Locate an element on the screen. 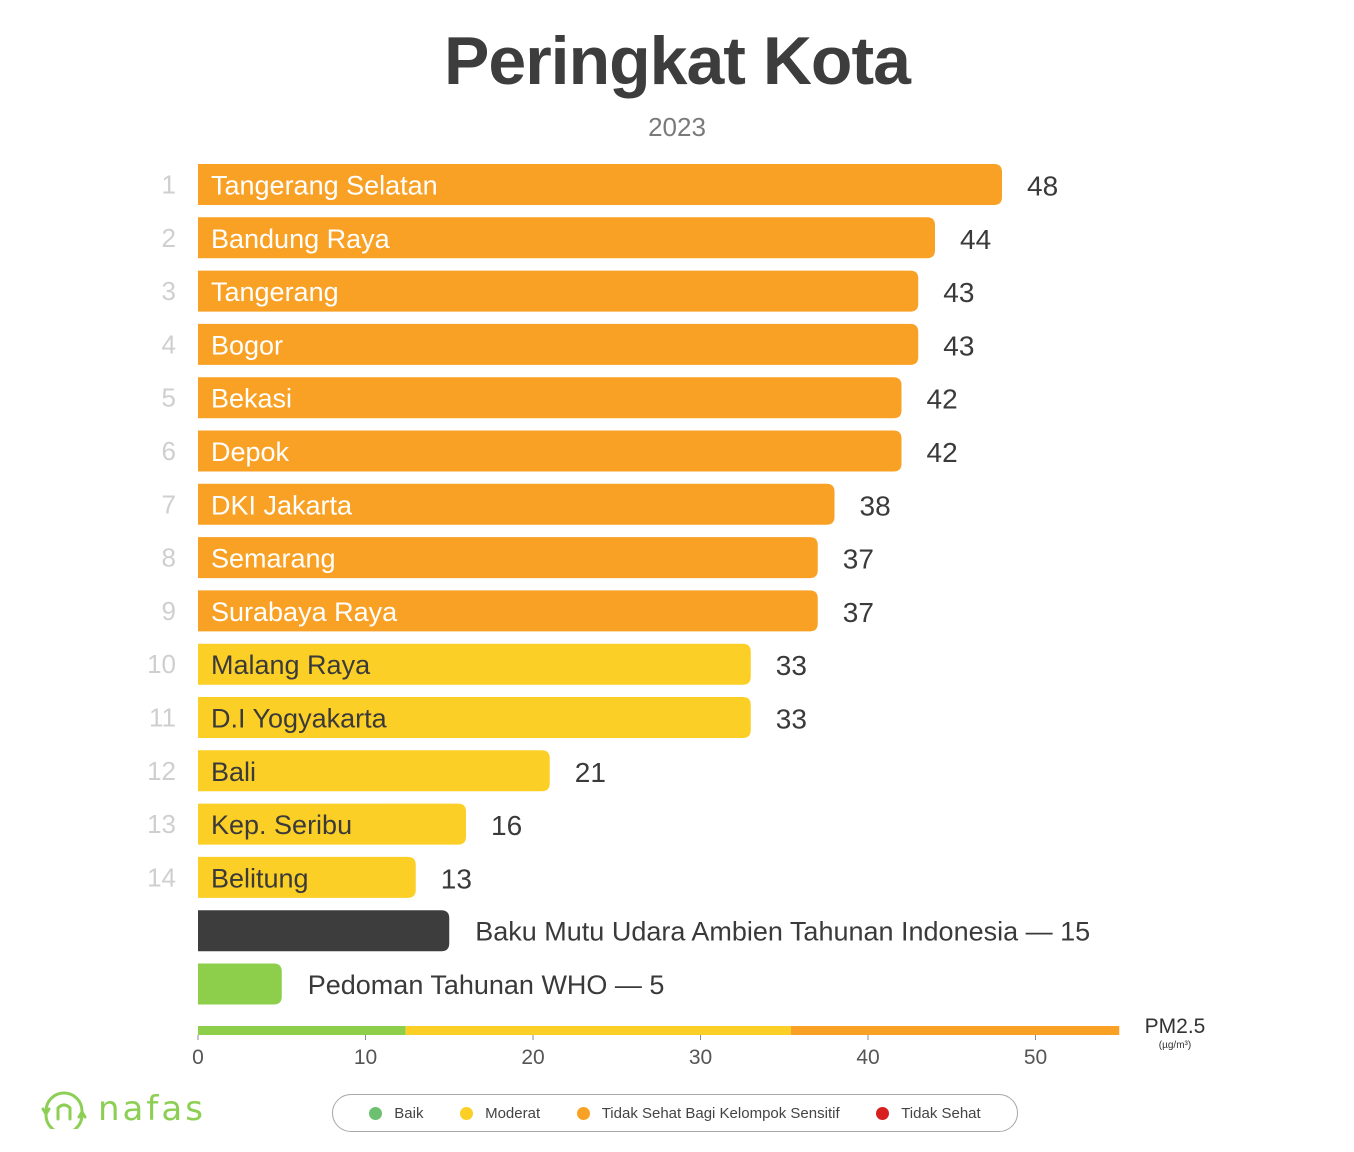 This screenshot has width=1354, height=1152. bar-category-label: Malang Raya is located at coordinates (291, 665).